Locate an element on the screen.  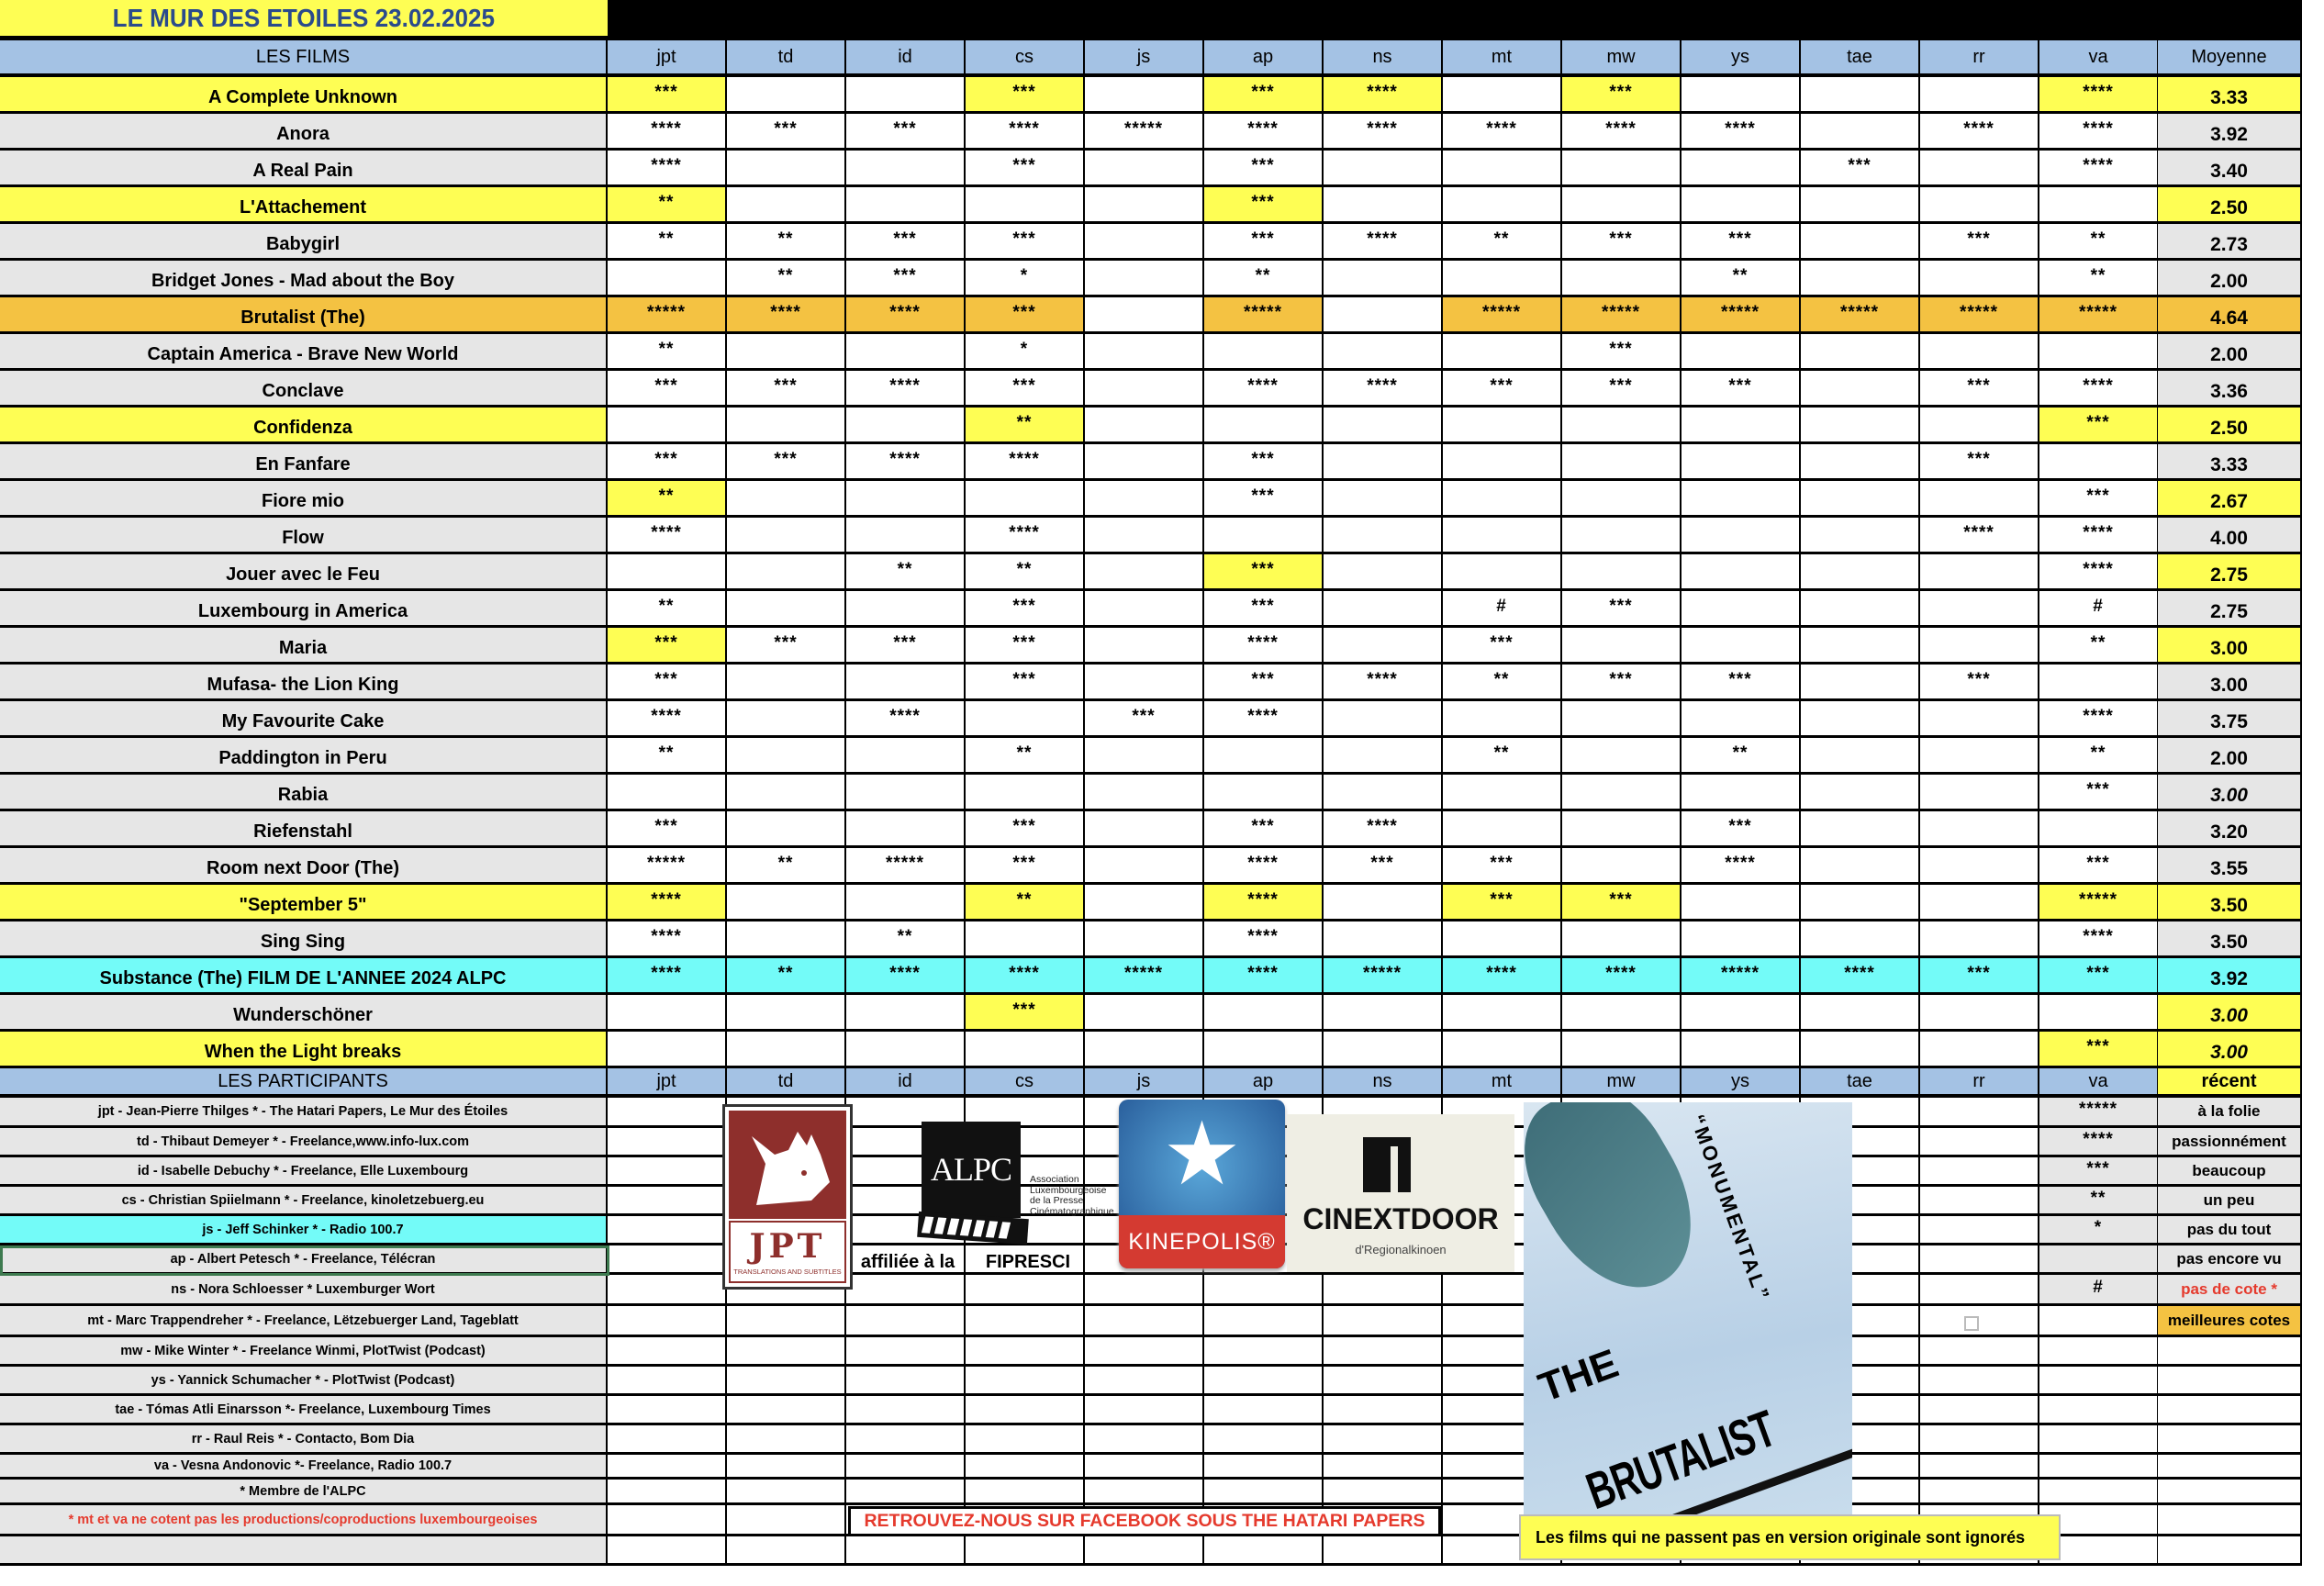
rating-cell-id: ** is located at coordinates (906, 939).